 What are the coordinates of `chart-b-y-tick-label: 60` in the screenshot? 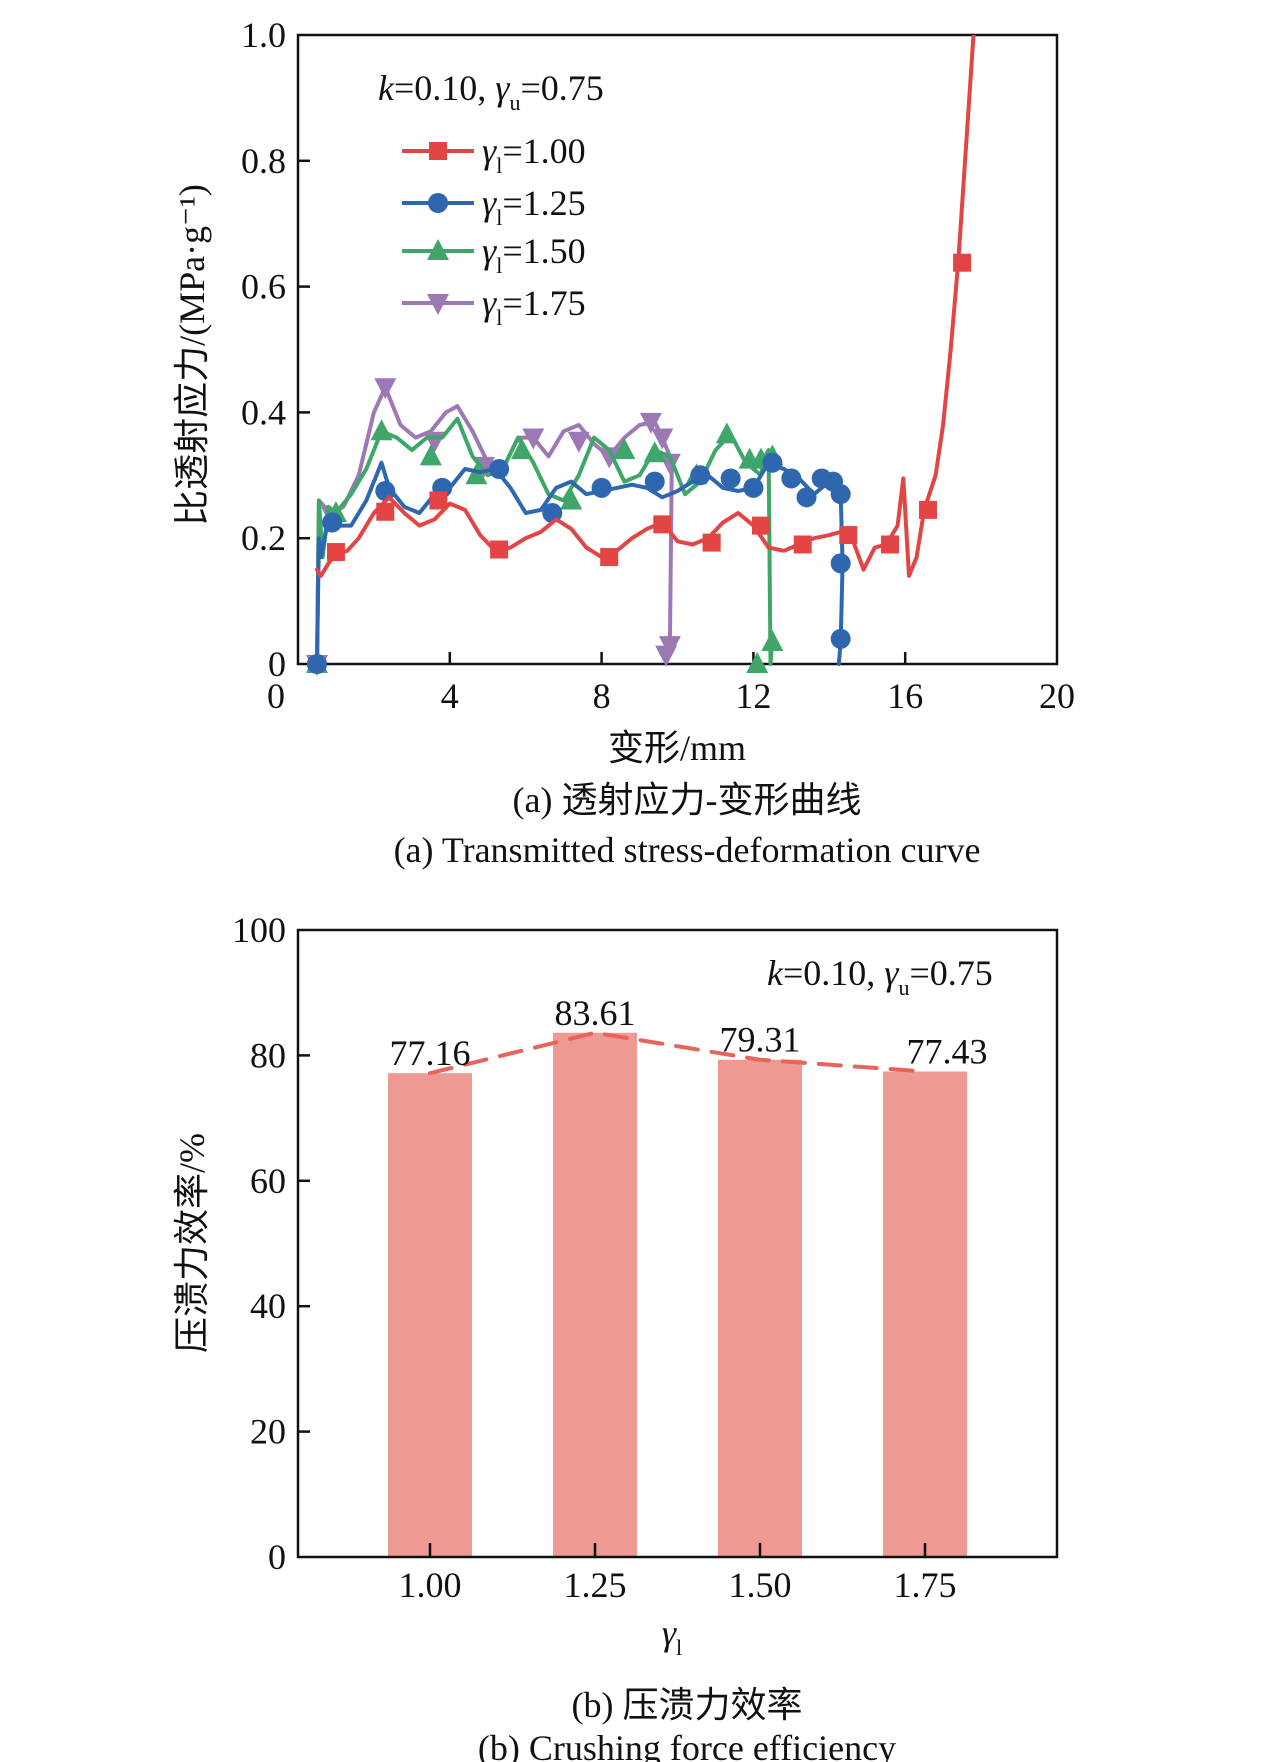 It's located at (268, 1181).